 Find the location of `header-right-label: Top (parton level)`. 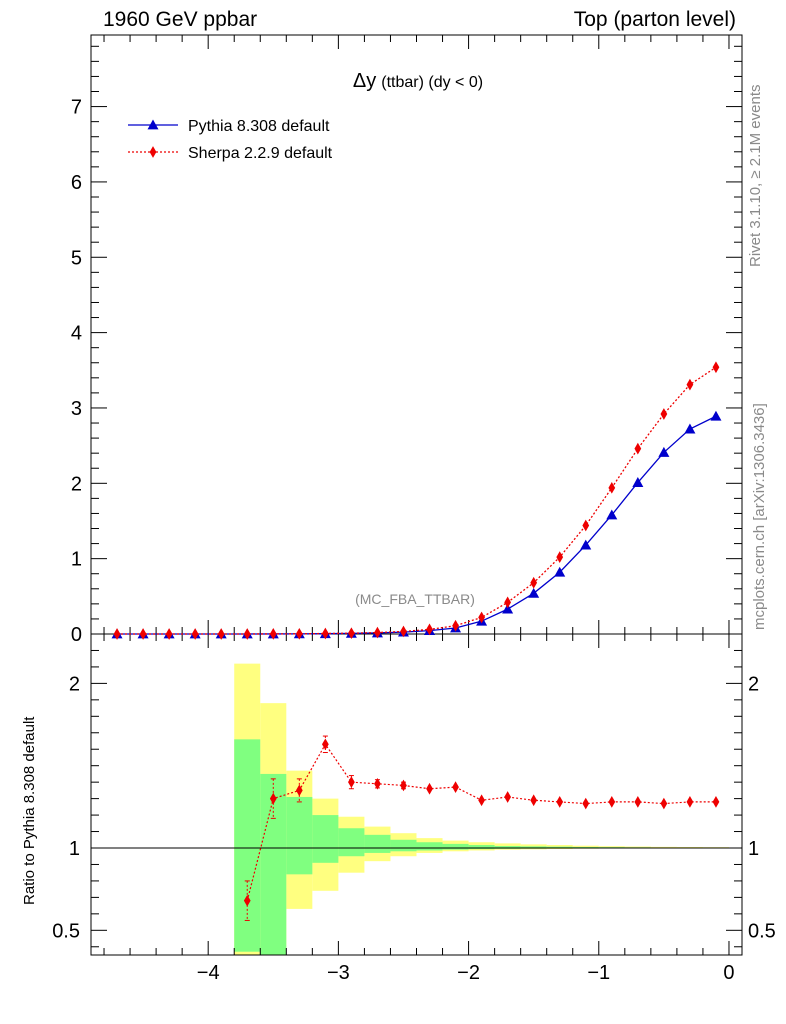

header-right-label: Top (parton level) is located at coordinates (654, 19).